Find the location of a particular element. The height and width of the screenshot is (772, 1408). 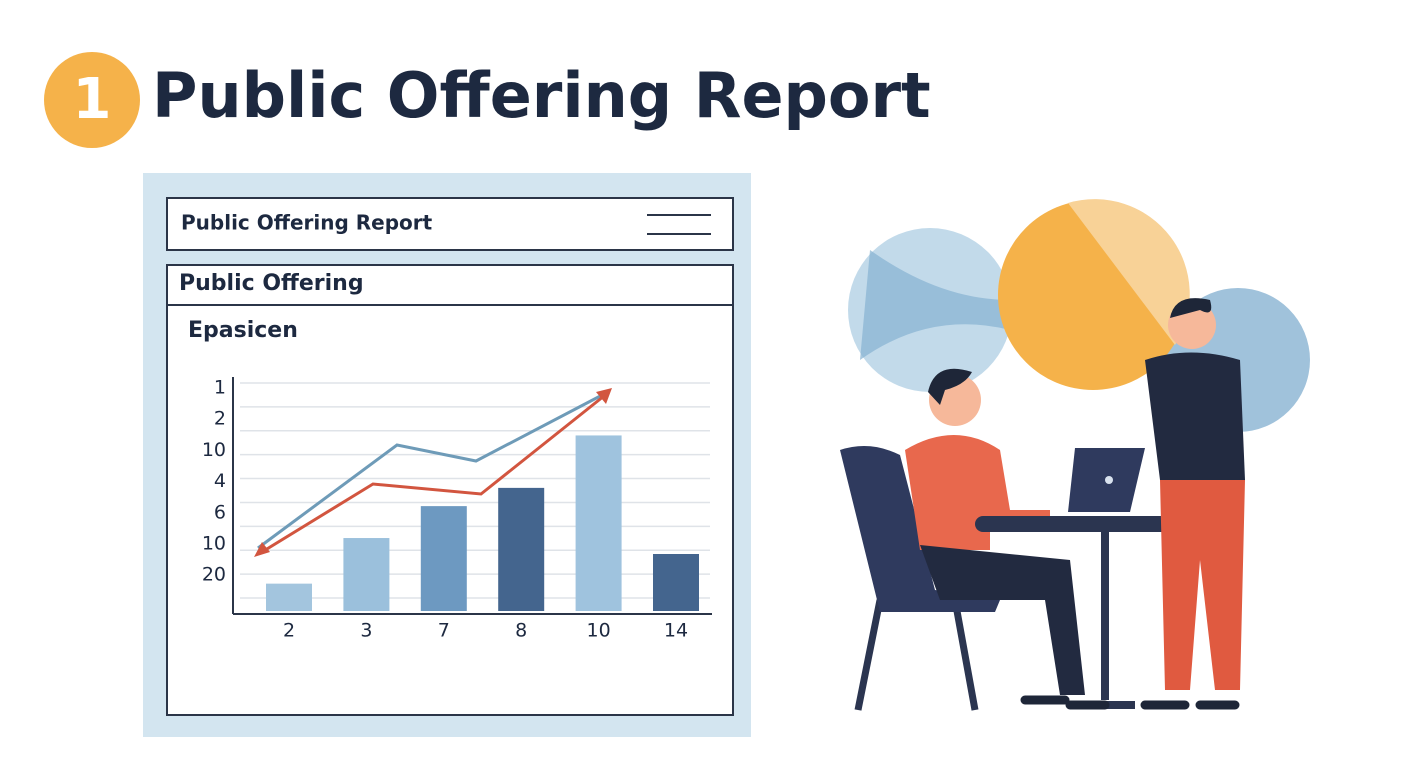

chart: 1 2 10 4 6 10 20 2 3 7 8 10 14 is located at coordinates (456, 509).